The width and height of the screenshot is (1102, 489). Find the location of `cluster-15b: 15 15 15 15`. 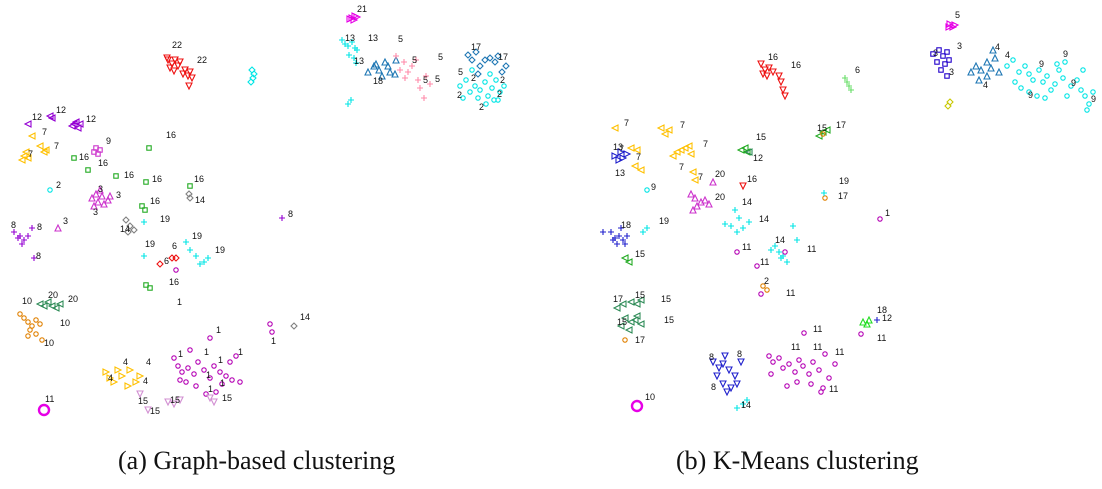

cluster-15b: 15 15 15 15 is located at coordinates (643, 312).